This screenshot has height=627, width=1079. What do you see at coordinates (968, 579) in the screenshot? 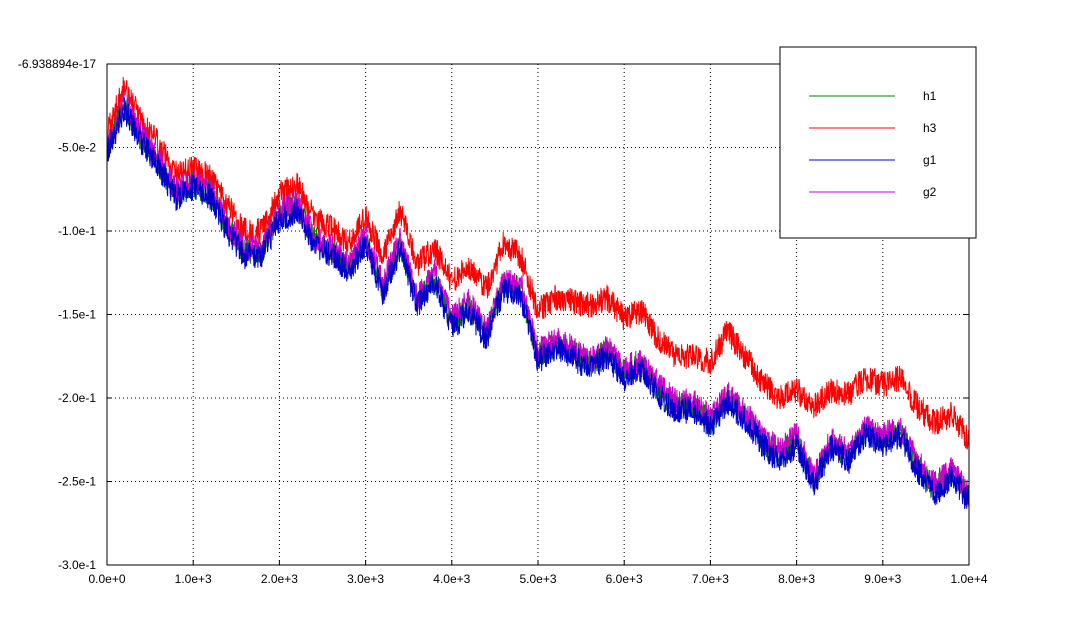
I see `x-tick-label: 1.0e+4` at bounding box center [968, 579].